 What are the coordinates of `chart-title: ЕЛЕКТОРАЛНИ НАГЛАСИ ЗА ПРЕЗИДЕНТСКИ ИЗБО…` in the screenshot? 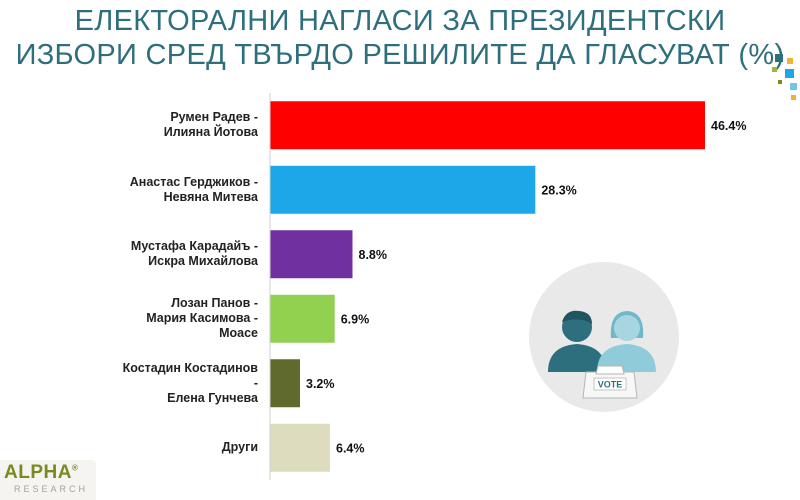 It's located at (400, 38).